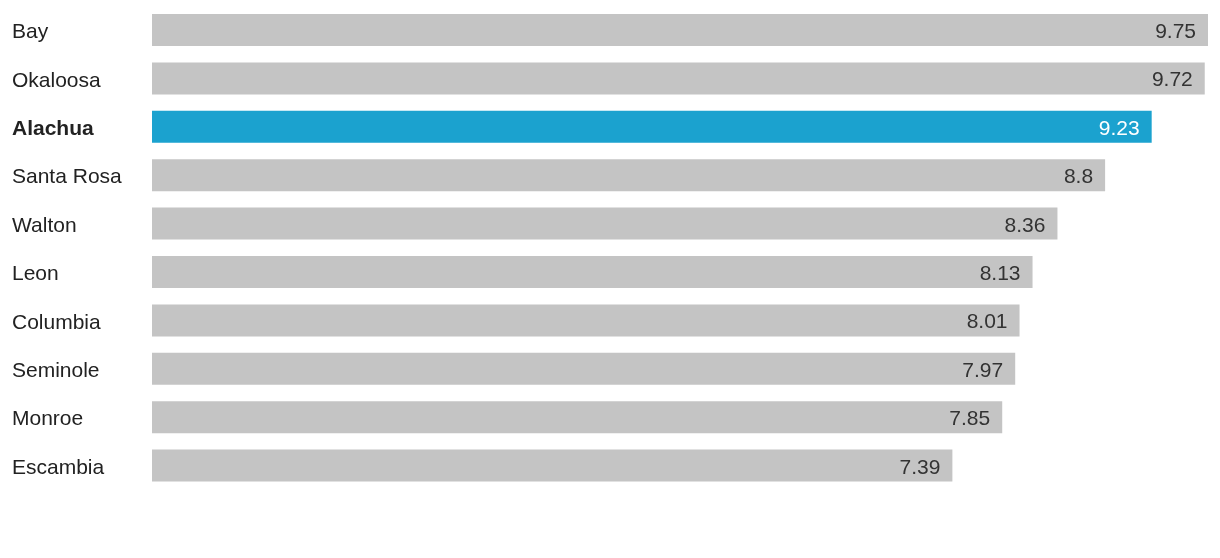 The height and width of the screenshot is (558, 1220). Describe the element at coordinates (30, 31) in the screenshot. I see `y-tick-label: Bay` at that location.